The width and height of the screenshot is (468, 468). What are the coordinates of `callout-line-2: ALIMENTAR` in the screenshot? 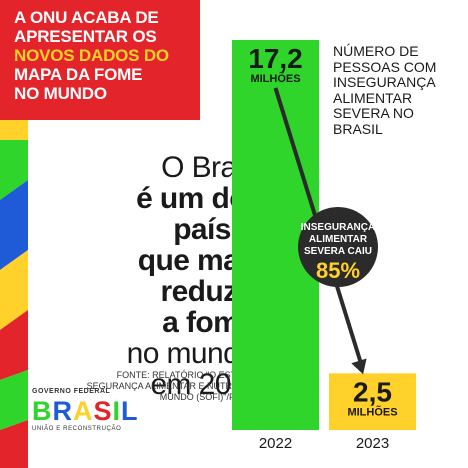 It's located at (338, 239).